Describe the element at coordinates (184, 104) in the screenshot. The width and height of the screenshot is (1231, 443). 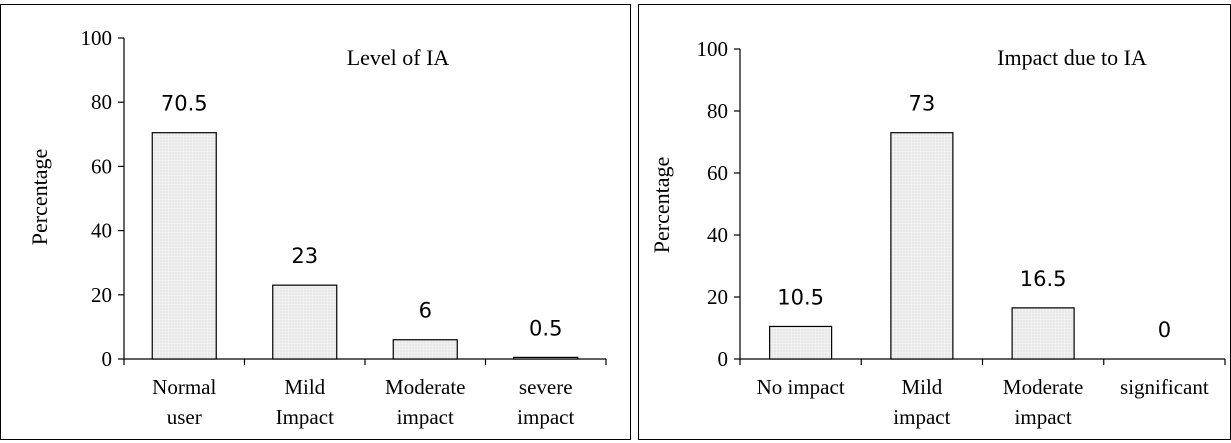
I see `data-label: 70.5` at that location.